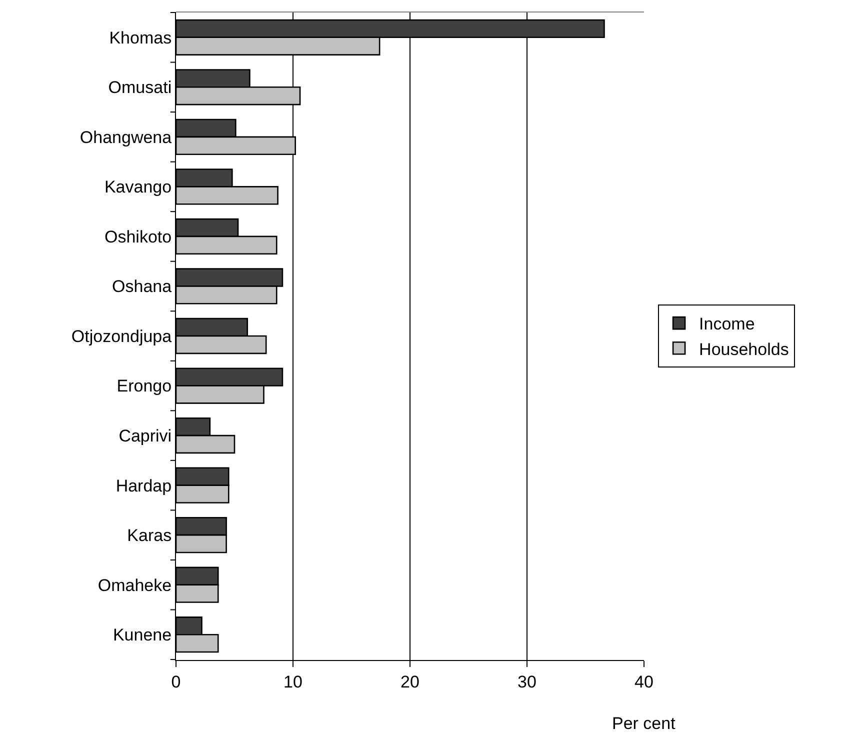 Image resolution: width=852 pixels, height=744 pixels. I want to click on y-tick-label: Kunene, so click(142, 635).